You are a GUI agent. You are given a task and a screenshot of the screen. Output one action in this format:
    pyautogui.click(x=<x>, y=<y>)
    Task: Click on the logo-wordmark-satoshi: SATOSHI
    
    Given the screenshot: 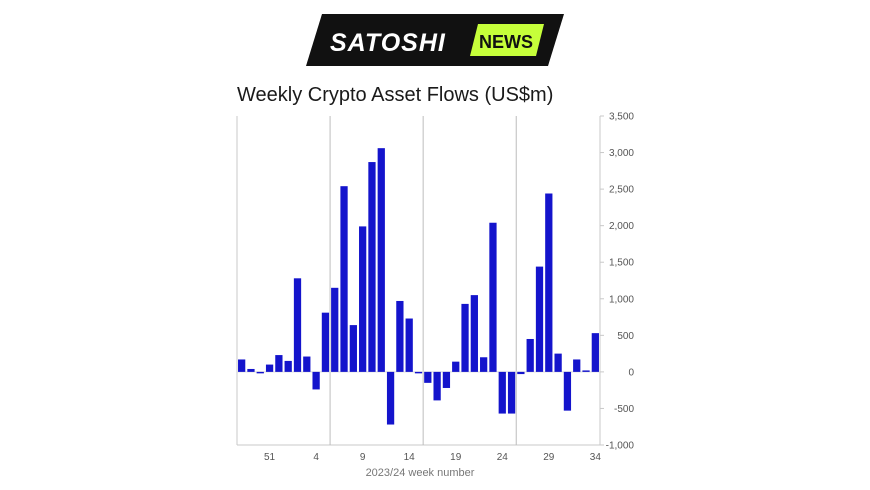 What is the action you would take?
    pyautogui.click(x=388, y=43)
    